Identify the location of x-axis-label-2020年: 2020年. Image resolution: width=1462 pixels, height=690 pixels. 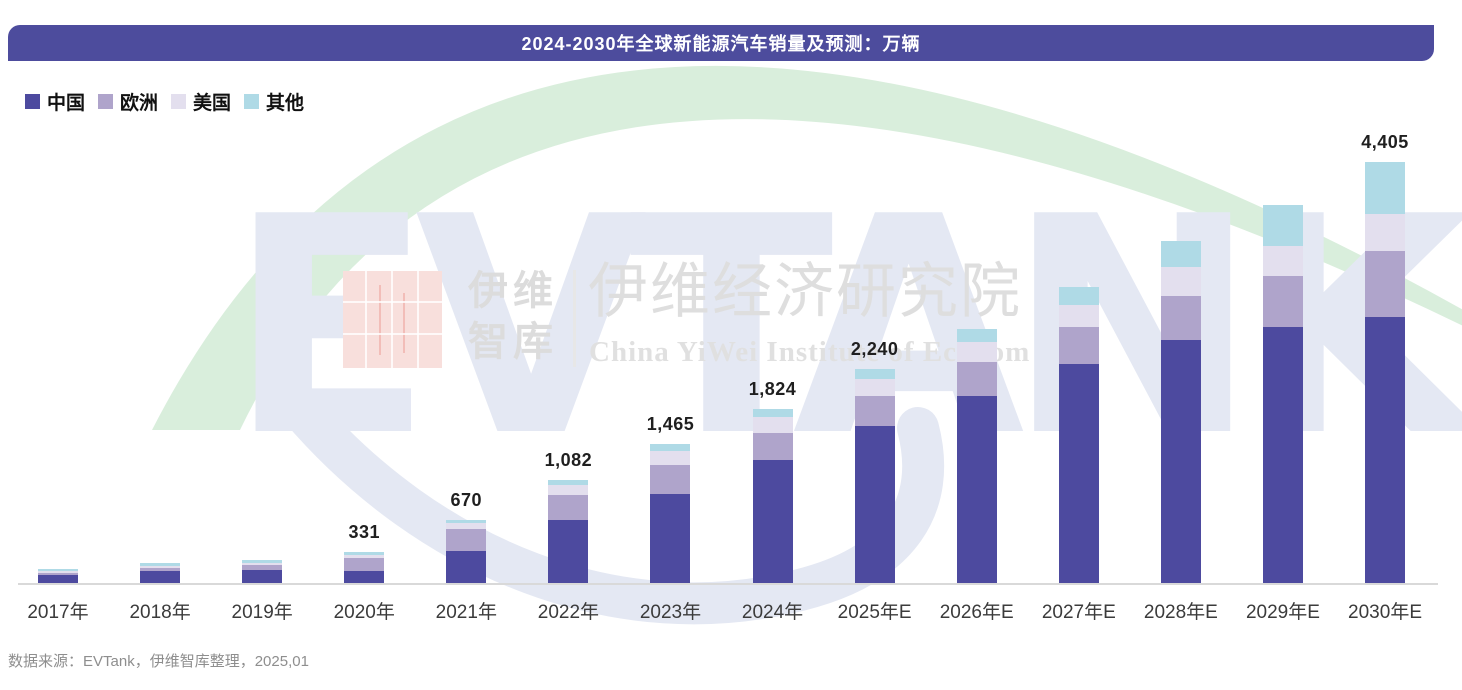
(364, 612).